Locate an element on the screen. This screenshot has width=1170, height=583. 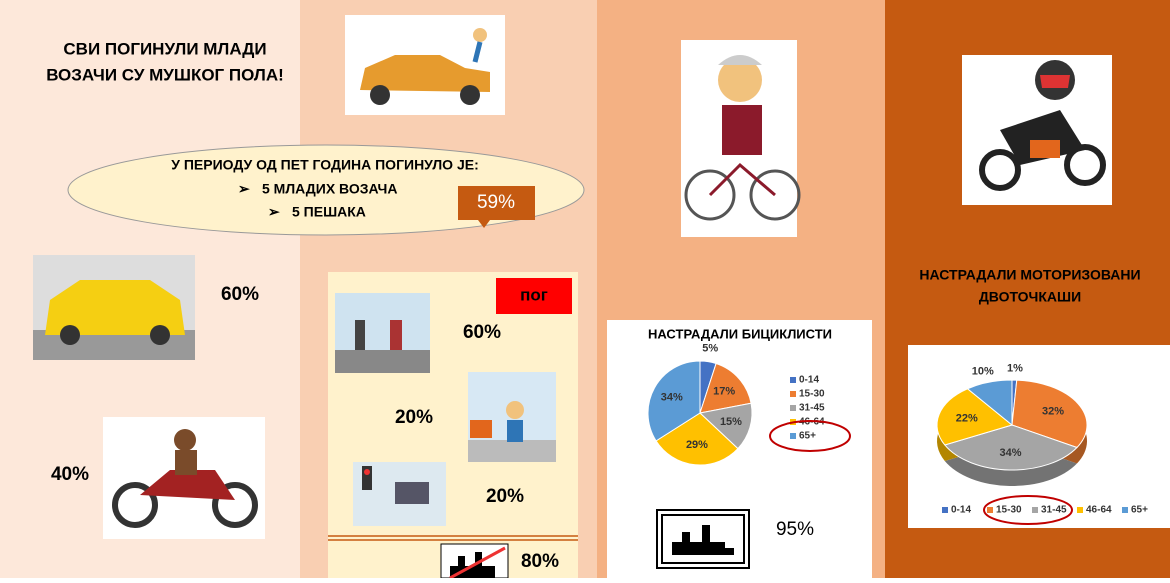
ellipse-box is located at coordinates (326, 190).